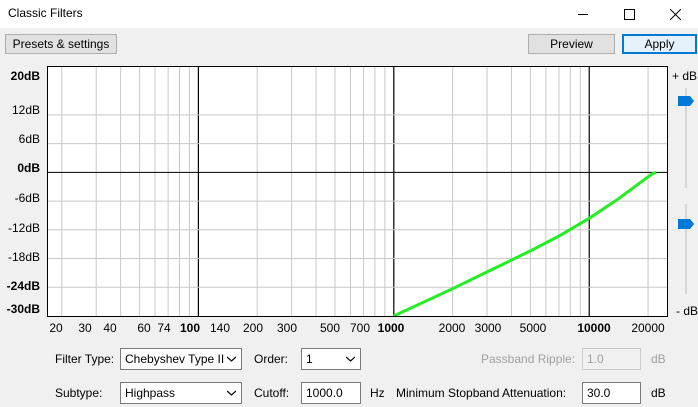  Describe the element at coordinates (611, 393) in the screenshot. I see `stopband-attenuation-field: 30.0` at that location.